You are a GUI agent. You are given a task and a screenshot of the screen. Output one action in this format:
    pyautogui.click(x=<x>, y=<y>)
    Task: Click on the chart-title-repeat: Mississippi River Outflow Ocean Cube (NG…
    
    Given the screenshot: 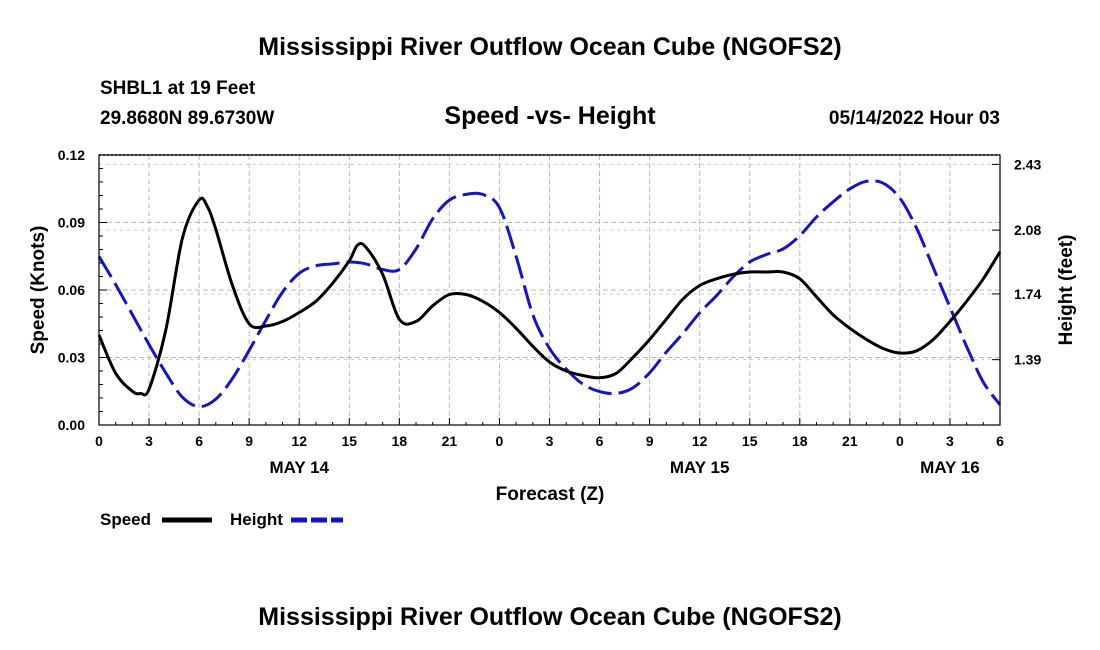 What is the action you would take?
    pyautogui.click(x=549, y=617)
    